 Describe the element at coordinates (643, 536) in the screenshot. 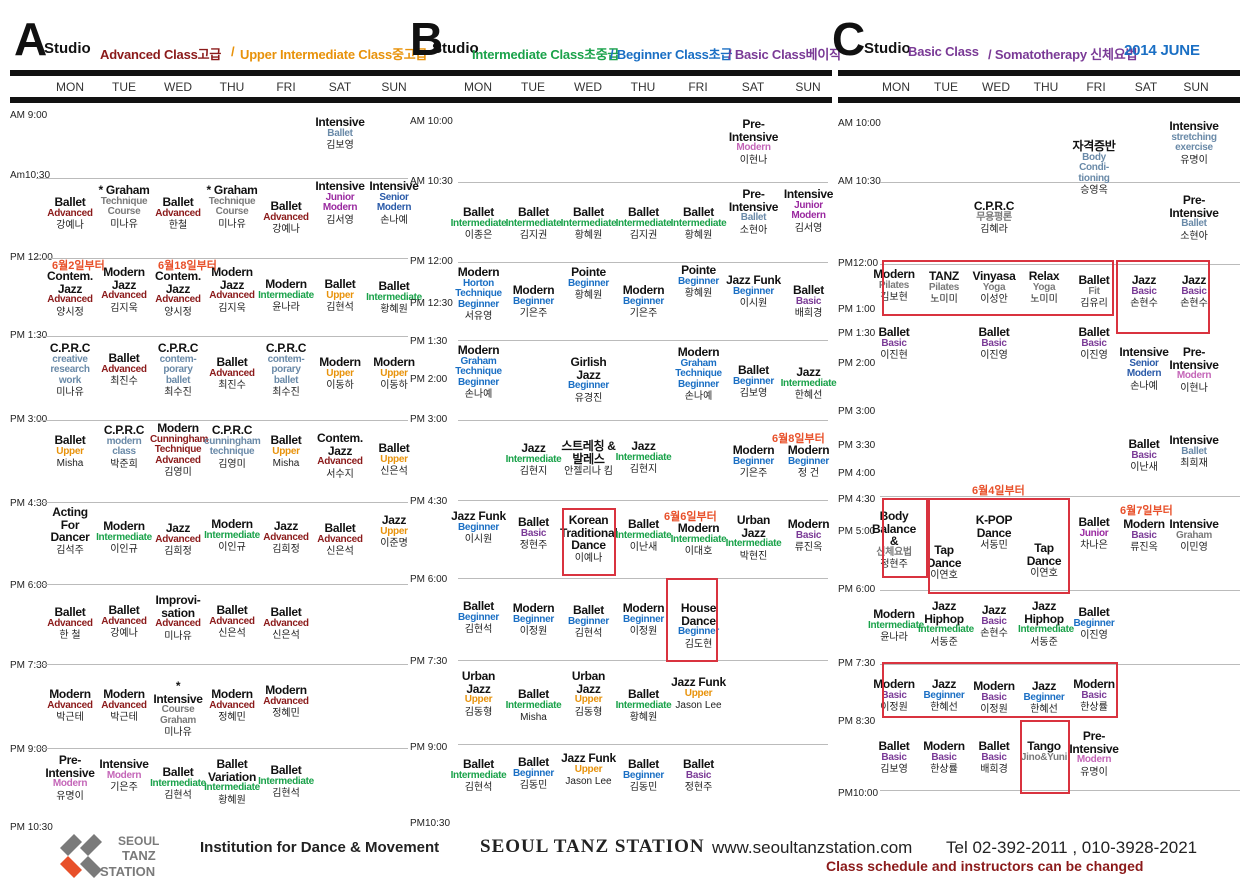

I see `b-class-entry: Ballet Intermediate 이난새` at that location.